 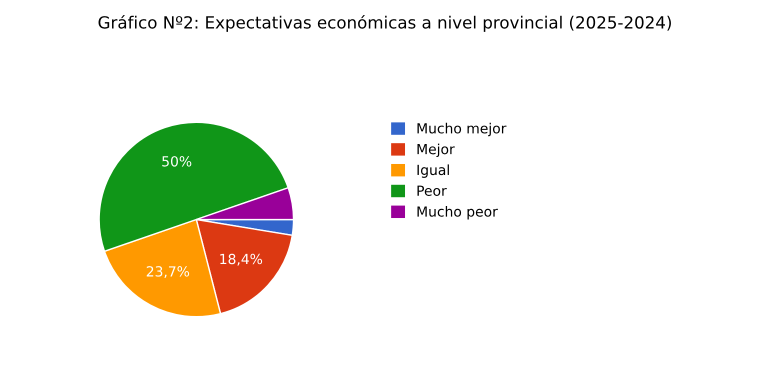 I want to click on chart-title: Gráfico Nº2: Expectativas económicas a nivel provincial (2025-2024), so click(x=384, y=23).